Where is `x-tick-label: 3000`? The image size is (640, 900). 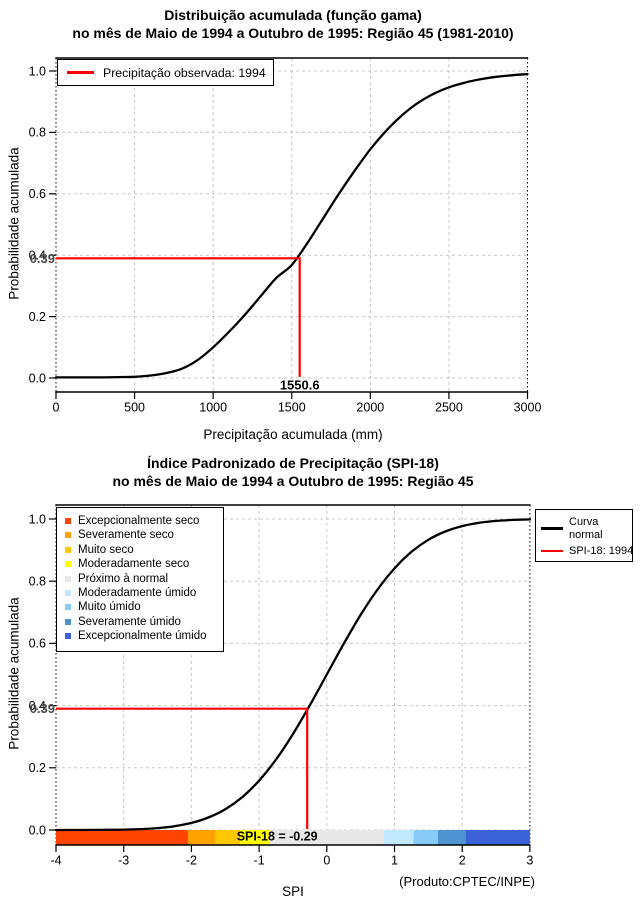 x-tick-label: 3000 is located at coordinates (528, 408).